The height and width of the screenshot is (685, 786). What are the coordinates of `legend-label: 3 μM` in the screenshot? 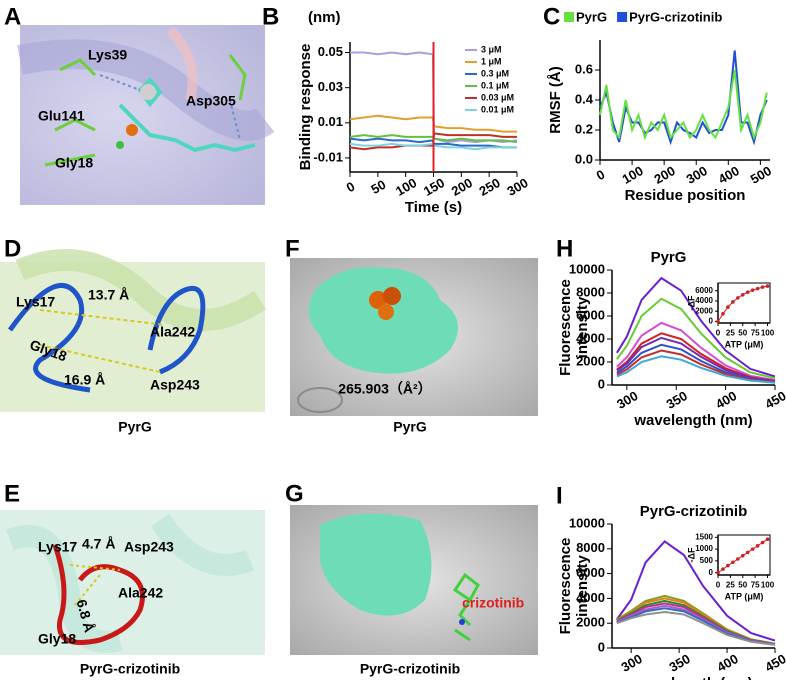 It's located at (491, 49).